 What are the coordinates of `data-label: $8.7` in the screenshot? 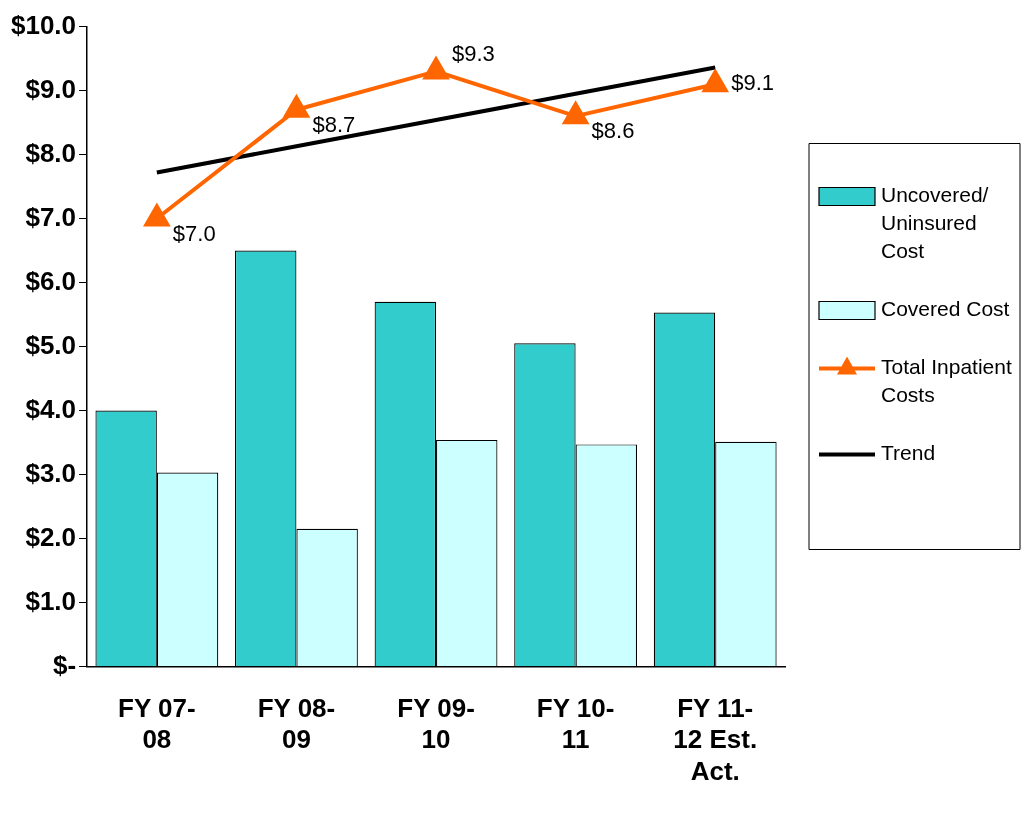 It's located at (334, 124).